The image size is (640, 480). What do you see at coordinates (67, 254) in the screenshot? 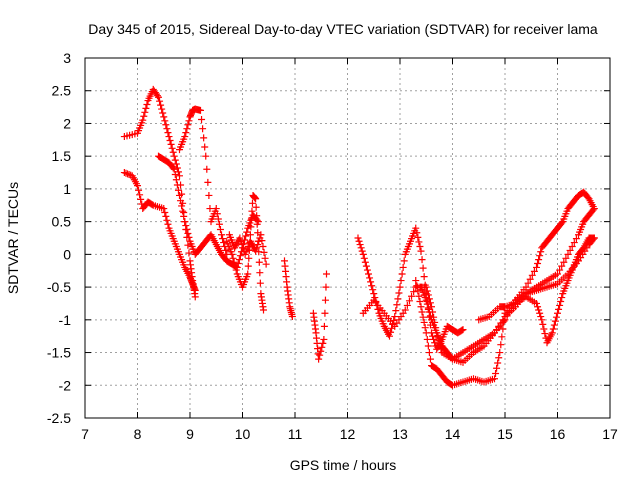
I see `y-tick-label: 0` at bounding box center [67, 254].